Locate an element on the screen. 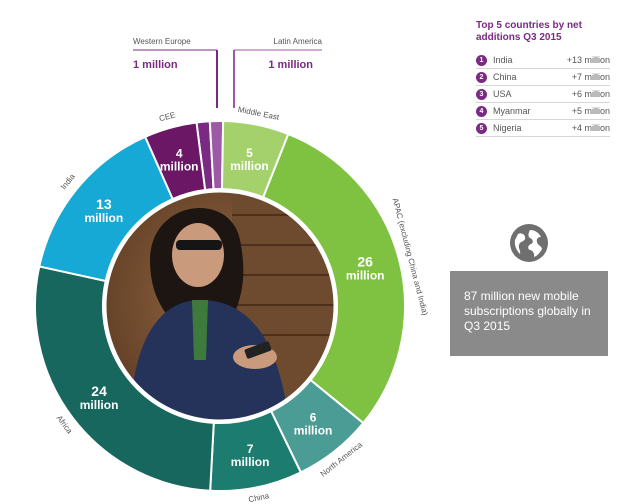  top5-country: USA is located at coordinates (502, 94).